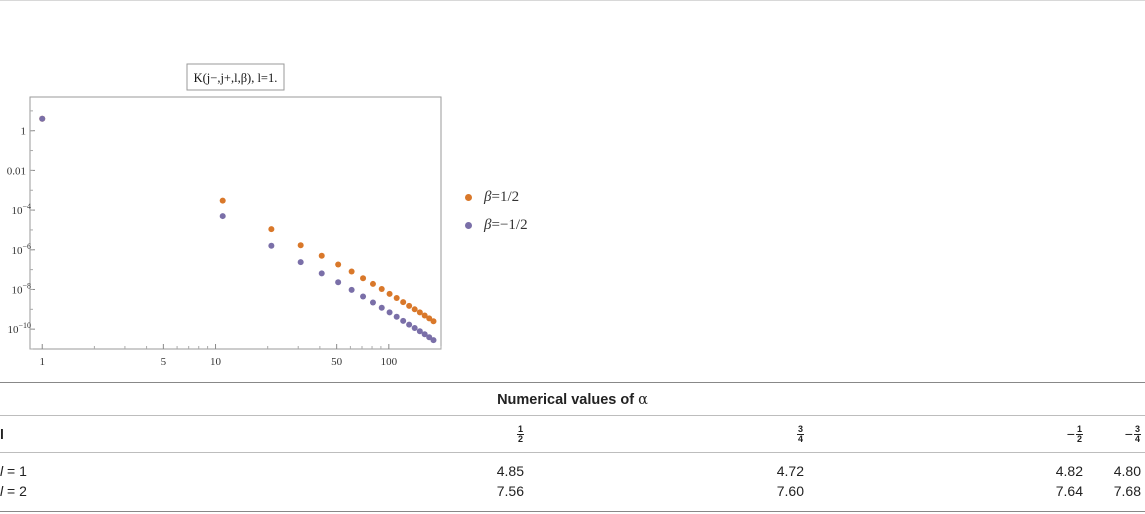  Describe the element at coordinates (337, 362) in the screenshot. I see `x-tick-label: 50` at that location.